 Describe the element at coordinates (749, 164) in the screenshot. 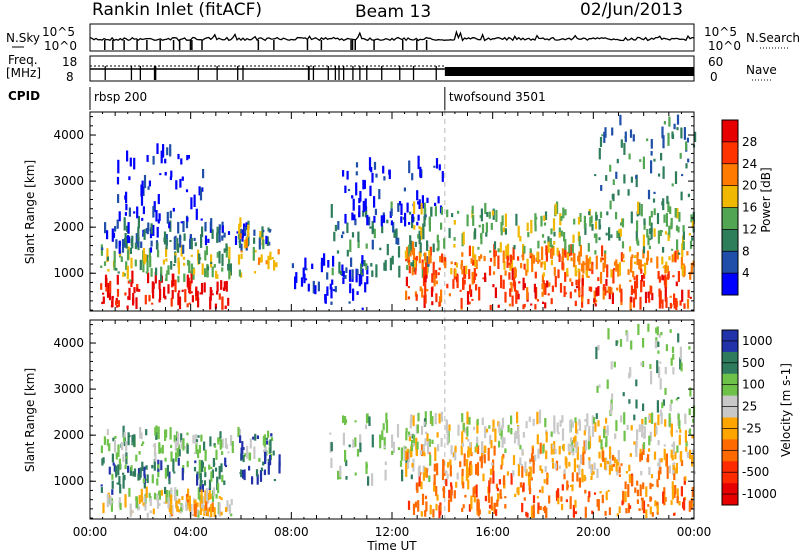

I see `colorbar-tick-label: 24` at that location.